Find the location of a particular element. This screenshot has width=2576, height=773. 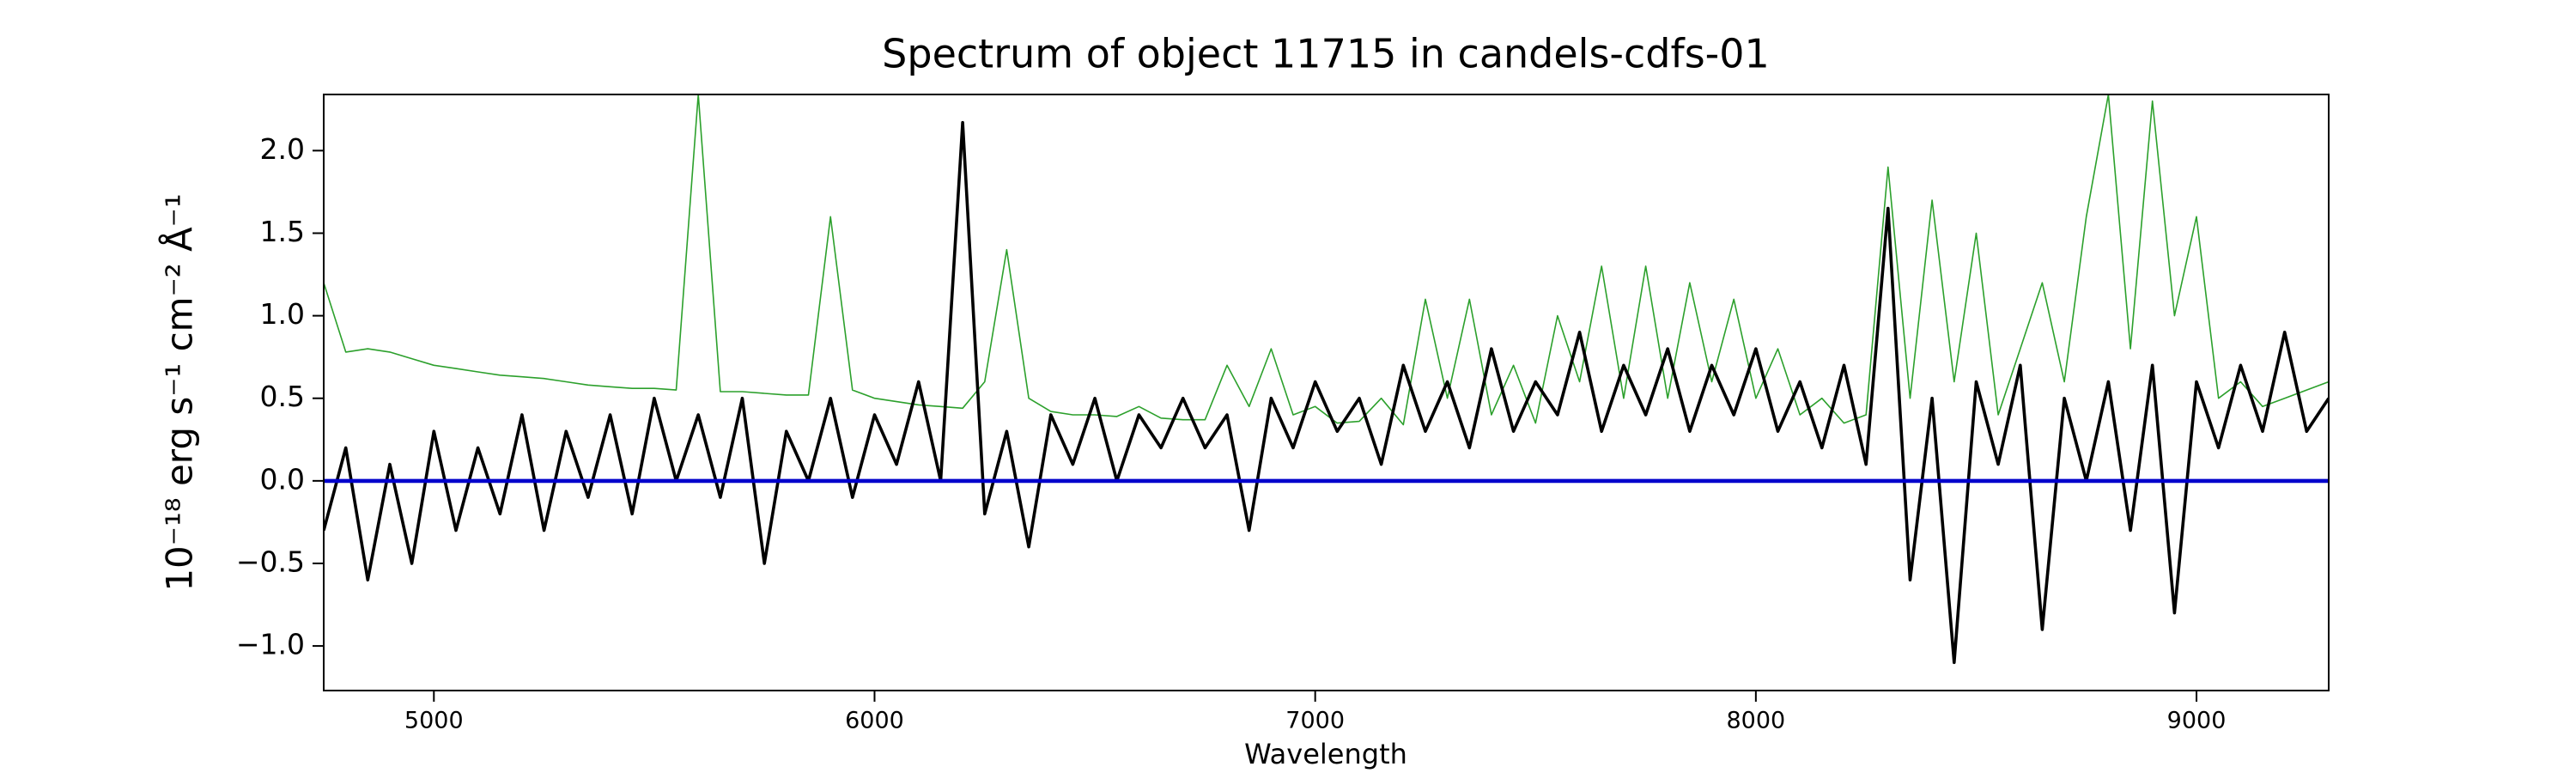

y-axis-label: 10⁻¹⁸ erg s⁻¹ cm⁻² Å⁻¹ is located at coordinates (180, 392).